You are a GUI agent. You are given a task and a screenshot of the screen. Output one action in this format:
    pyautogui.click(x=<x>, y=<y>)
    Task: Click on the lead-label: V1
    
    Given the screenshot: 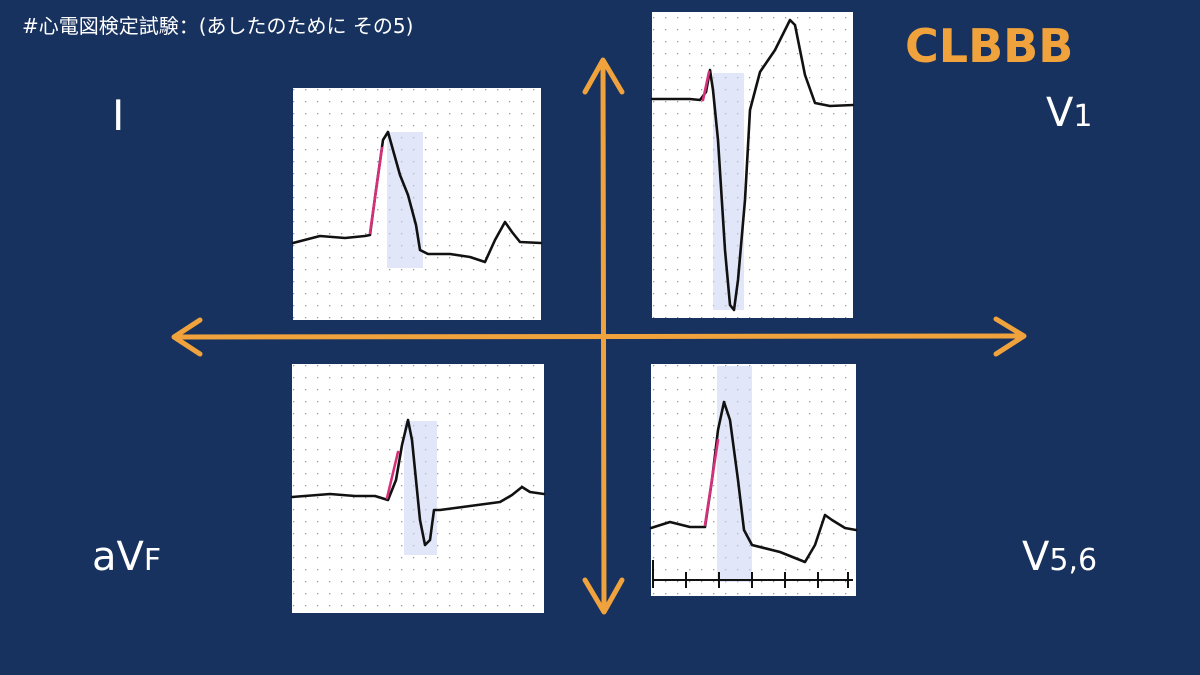 What is the action you would take?
    pyautogui.click(x=1069, y=113)
    